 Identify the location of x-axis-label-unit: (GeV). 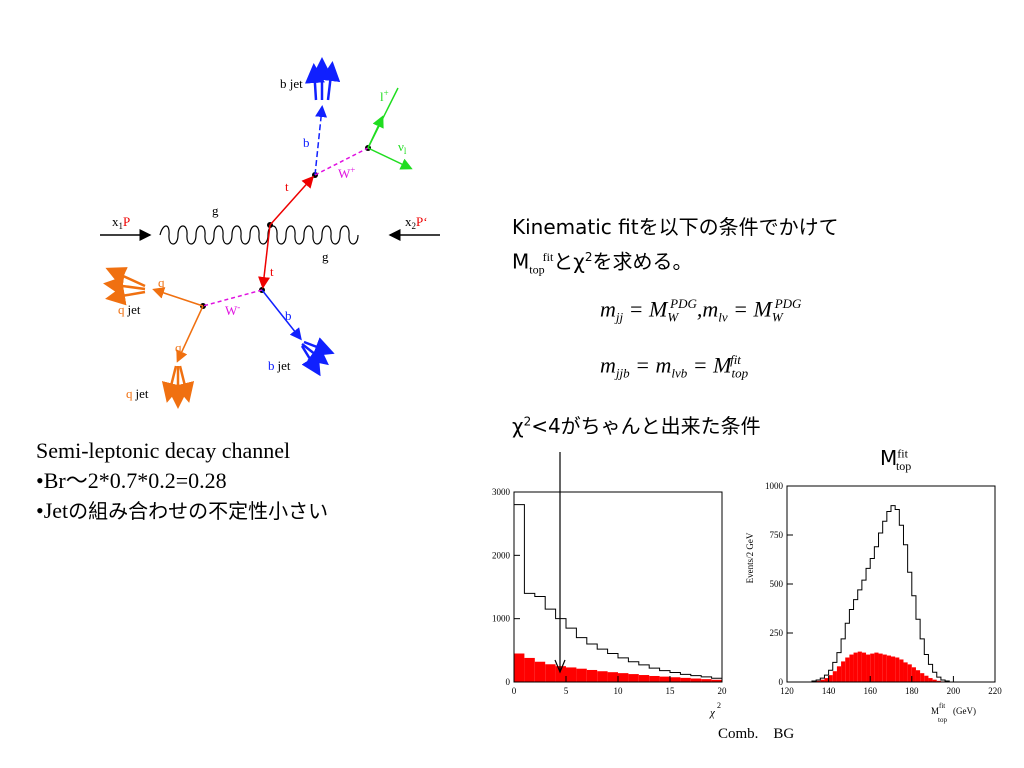
(964, 711).